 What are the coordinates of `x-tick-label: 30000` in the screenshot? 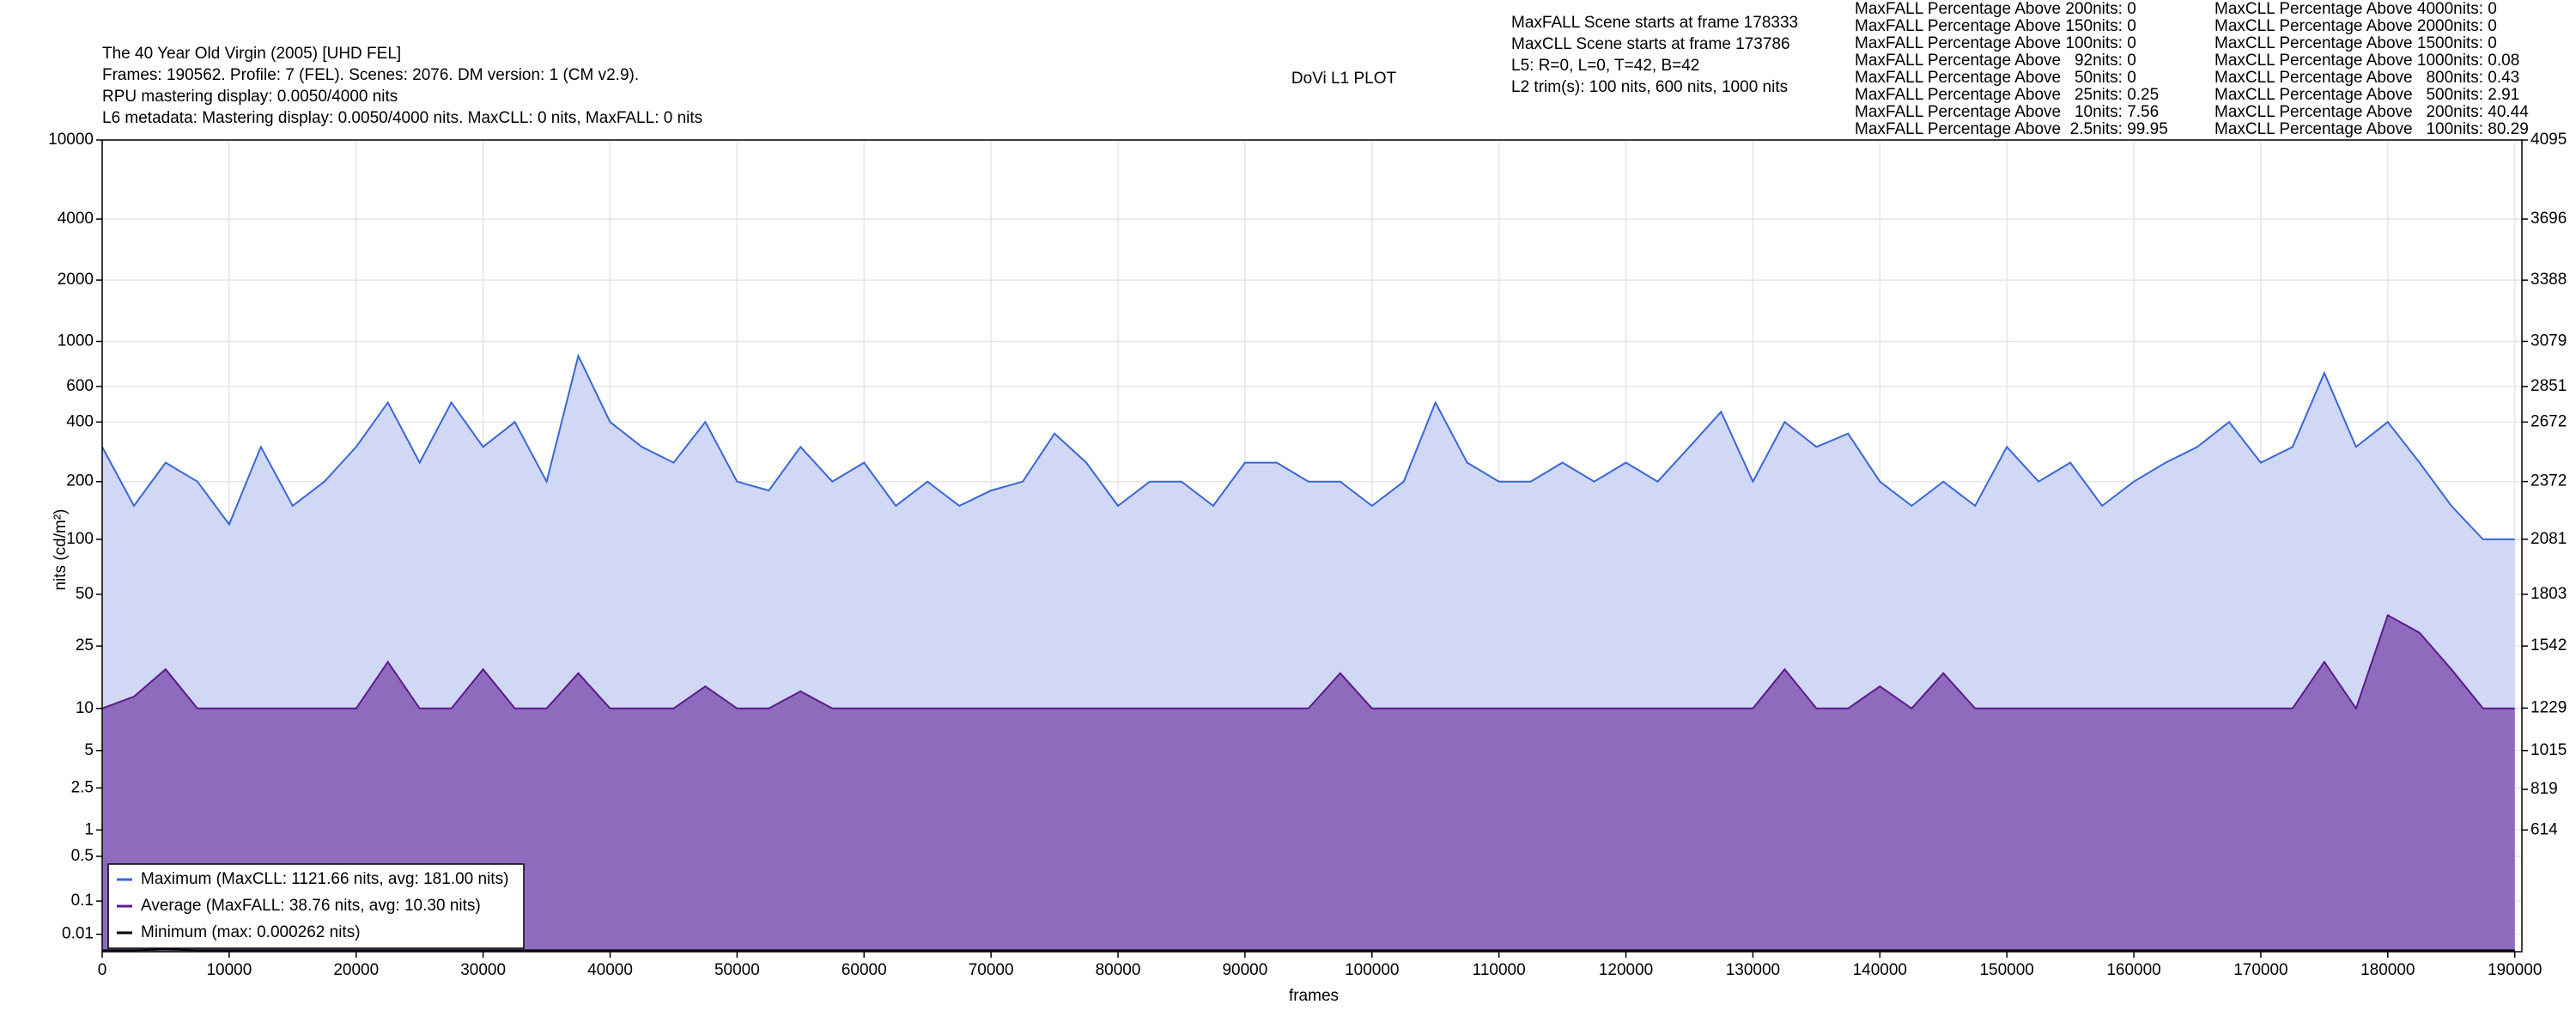 It's located at (483, 970).